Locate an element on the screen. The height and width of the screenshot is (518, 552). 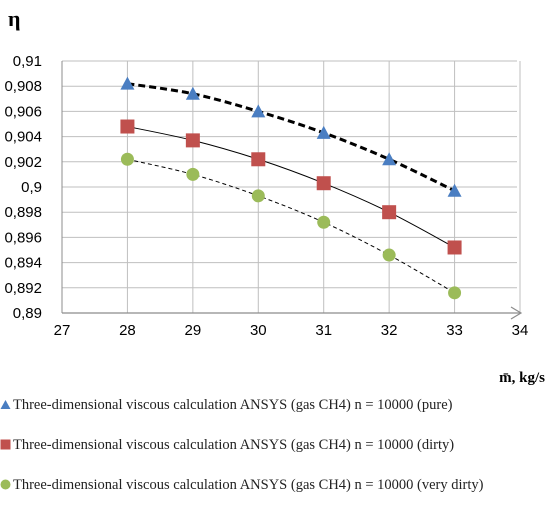
x-tick-label: 28 is located at coordinates (127, 330).